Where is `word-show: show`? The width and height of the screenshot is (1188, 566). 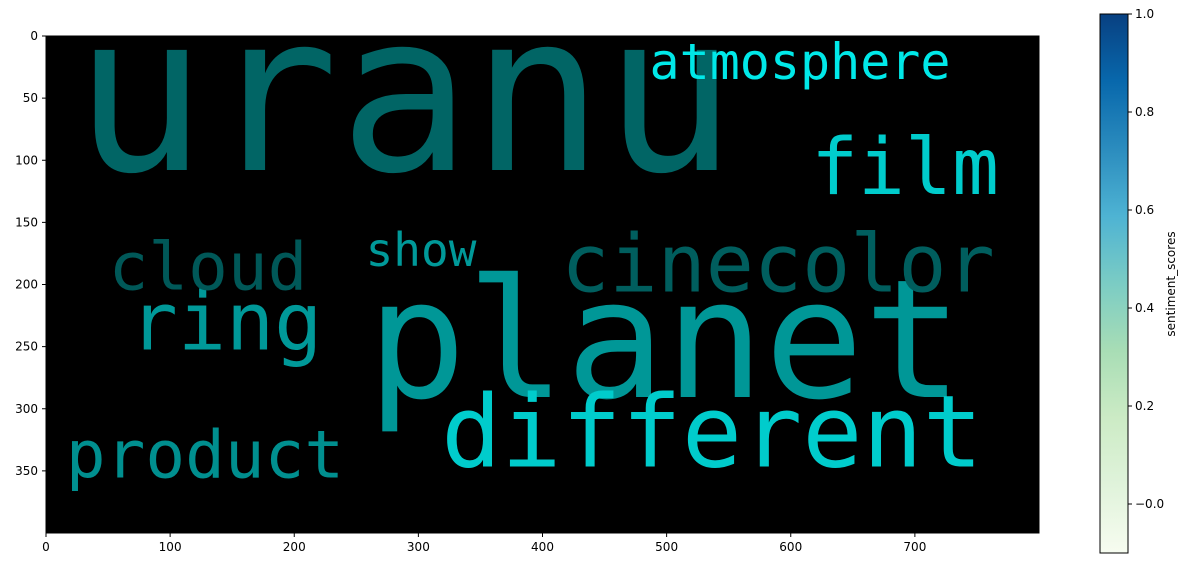 word-show: show is located at coordinates (421, 250).